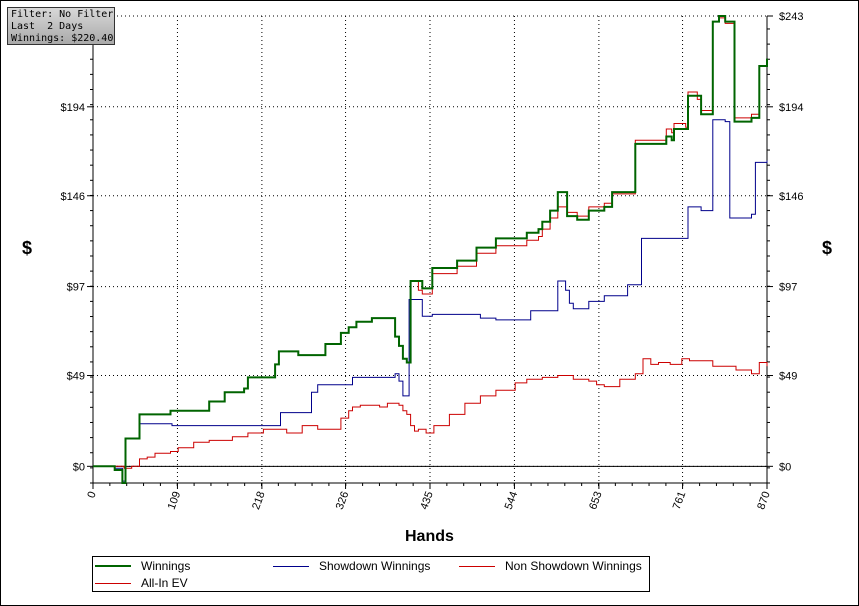 This screenshot has height=606, width=859. Describe the element at coordinates (788, 377) in the screenshot. I see `y-tick-label-right: $49` at that location.